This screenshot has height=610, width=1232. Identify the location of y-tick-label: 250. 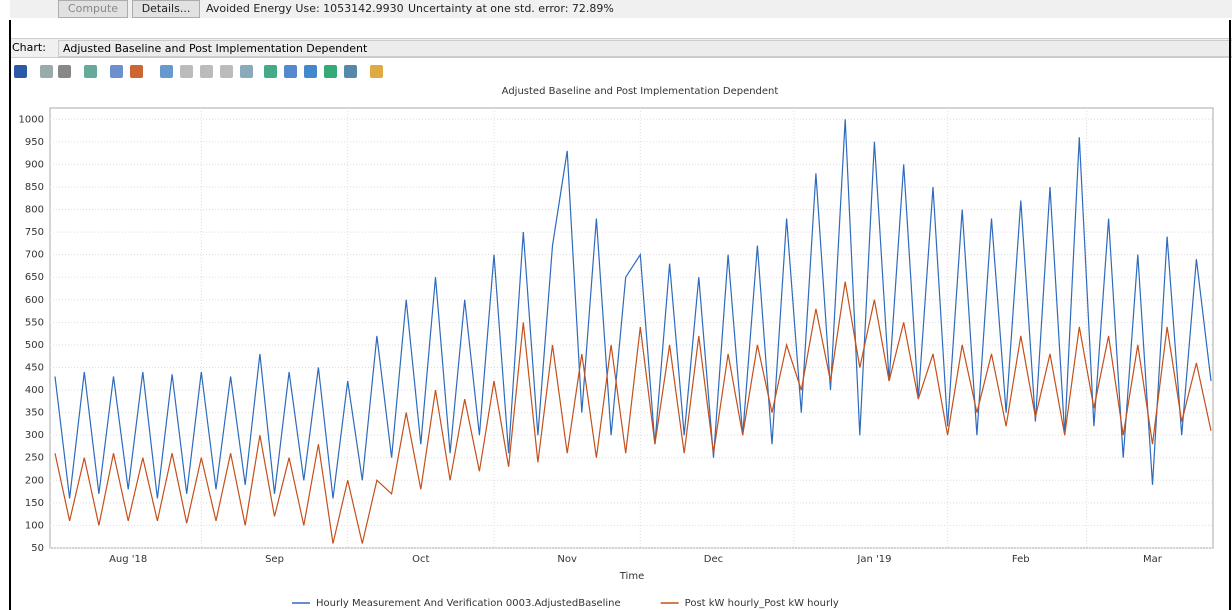
(34, 458).